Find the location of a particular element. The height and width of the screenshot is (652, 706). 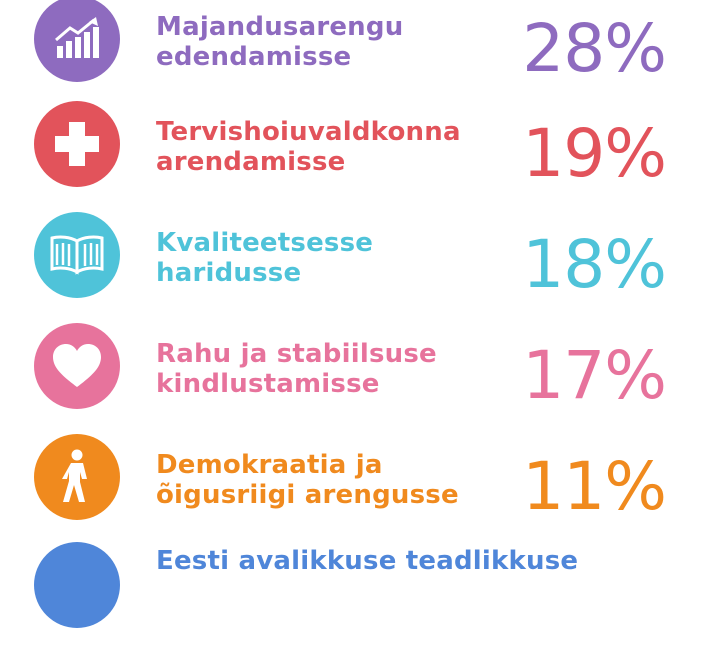

percentage-value: 28% is located at coordinates (594, 48).